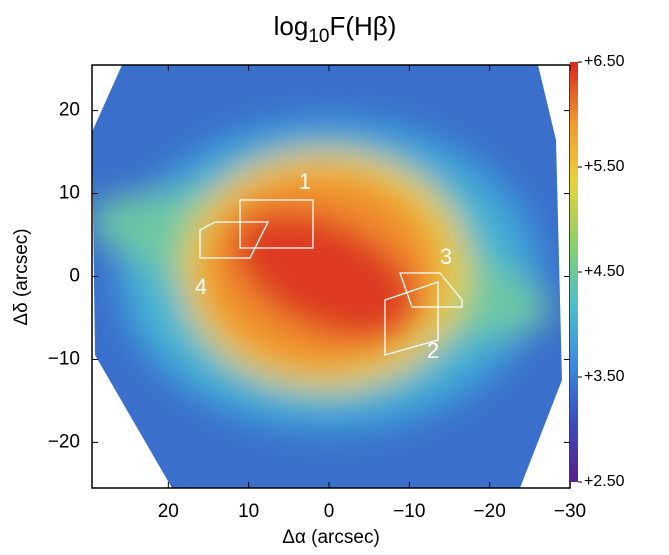 The height and width of the screenshot is (555, 669). What do you see at coordinates (318, 36) in the screenshot?
I see `title-subscript: 10` at bounding box center [318, 36].